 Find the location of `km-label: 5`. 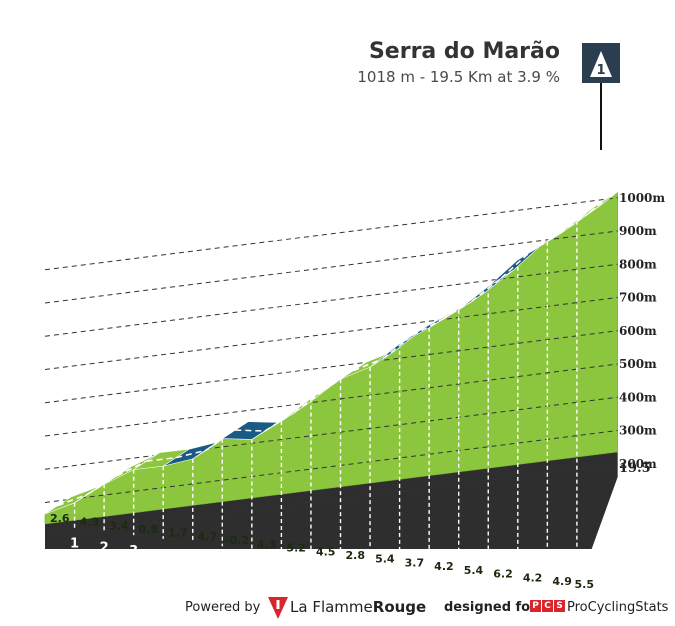

km-label: 5 is located at coordinates (192, 559).